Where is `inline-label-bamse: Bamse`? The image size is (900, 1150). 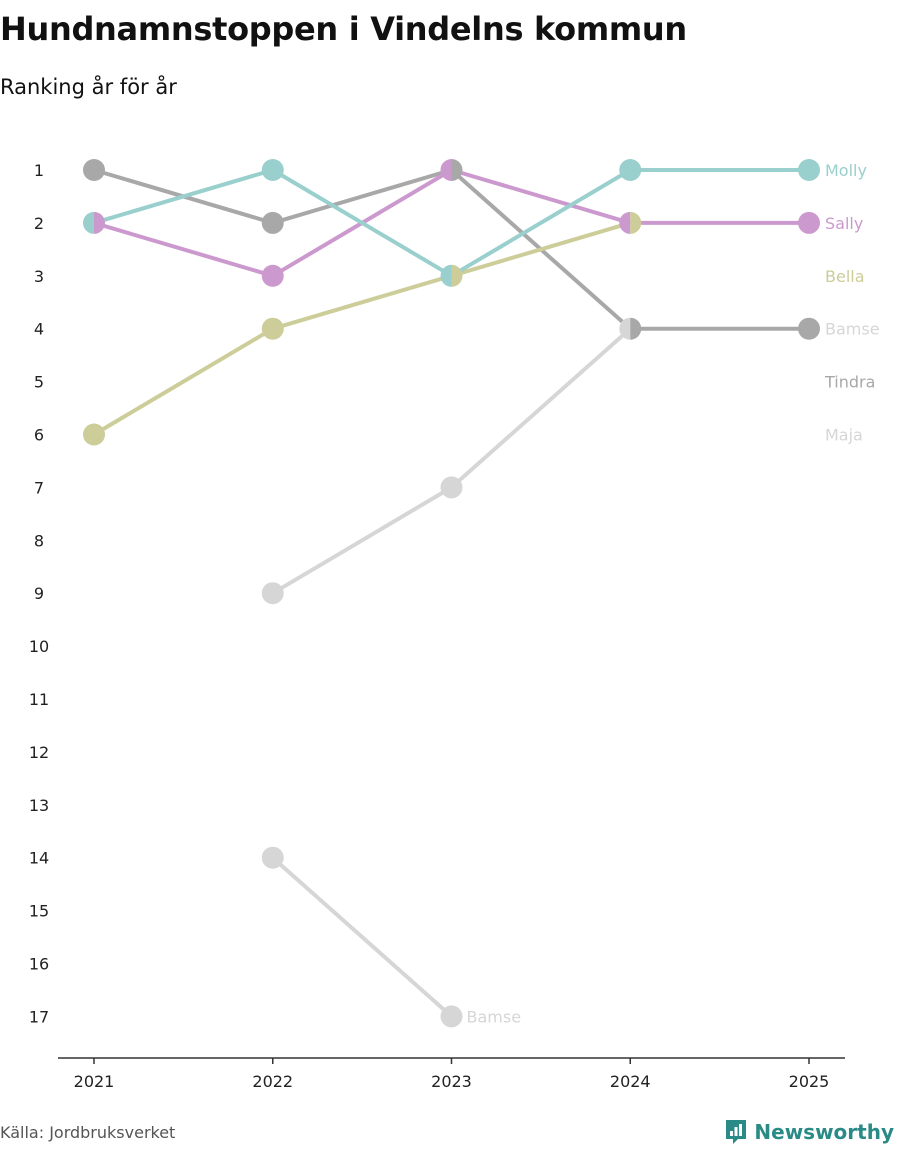 inline-label-bamse: Bamse is located at coordinates (494, 1016).